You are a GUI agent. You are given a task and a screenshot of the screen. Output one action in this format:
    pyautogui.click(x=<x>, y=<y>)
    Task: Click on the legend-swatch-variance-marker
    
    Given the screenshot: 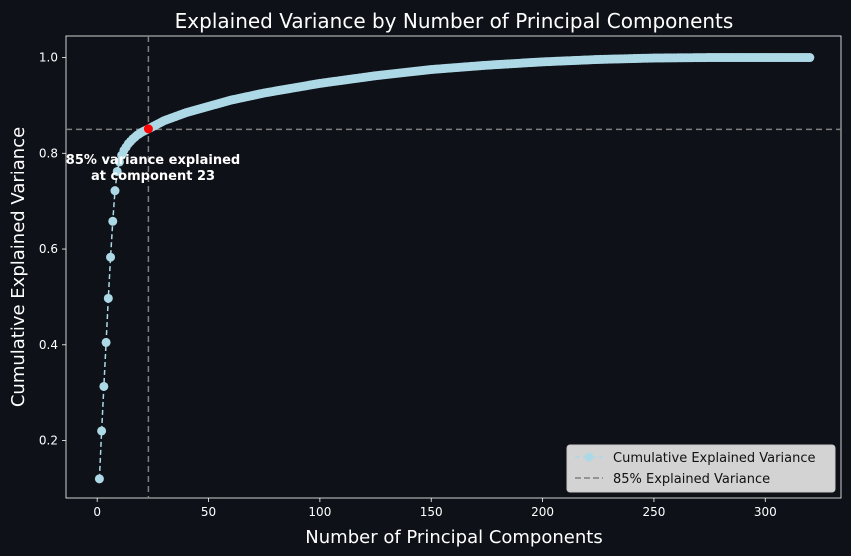 What is the action you would take?
    pyautogui.click(x=589, y=457)
    